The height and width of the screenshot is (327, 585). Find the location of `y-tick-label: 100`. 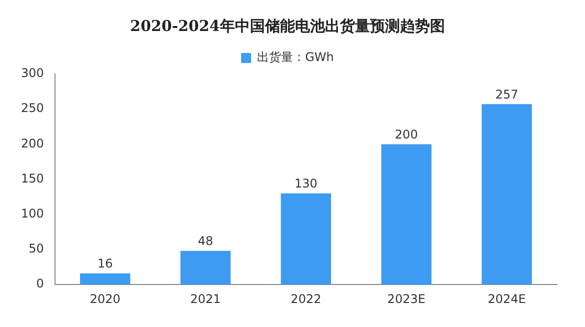

y-tick-label: 100 is located at coordinates (32, 213).